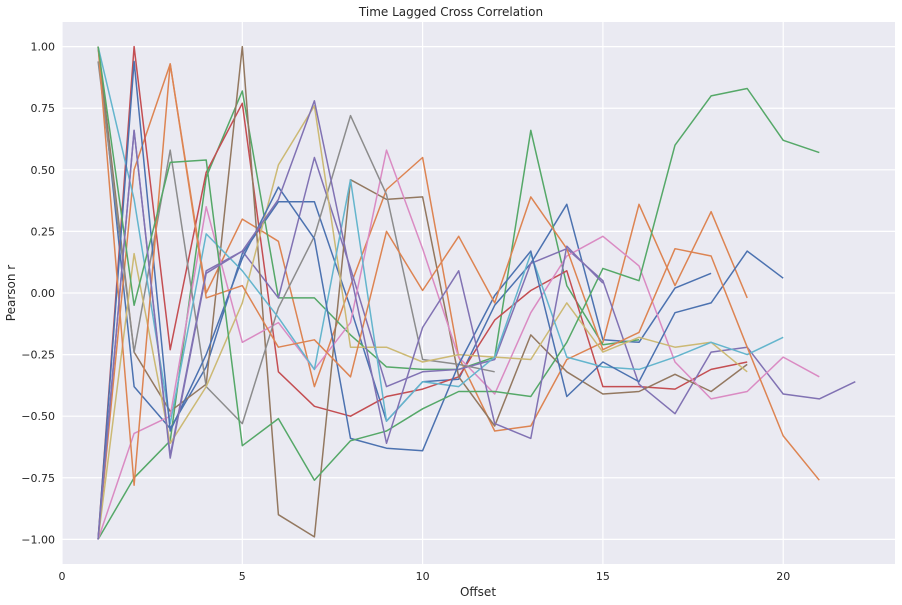 This screenshot has width=902, height=605. Describe the element at coordinates (43, 108) in the screenshot. I see `y-tick-label: 0.75` at that location.